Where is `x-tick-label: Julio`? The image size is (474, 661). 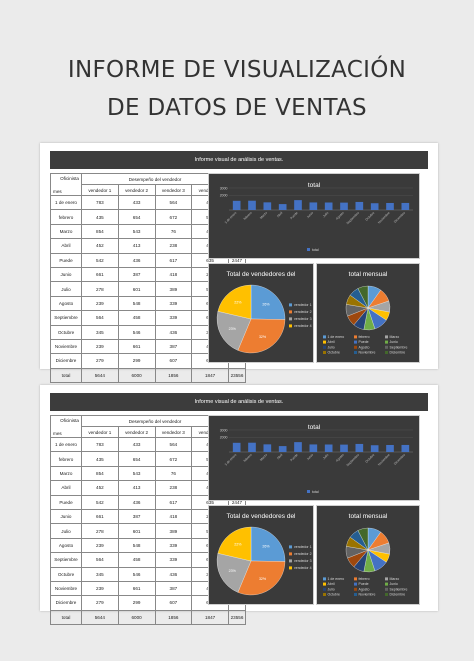
x-tick-label: Julio is located at coordinates (326, 457).